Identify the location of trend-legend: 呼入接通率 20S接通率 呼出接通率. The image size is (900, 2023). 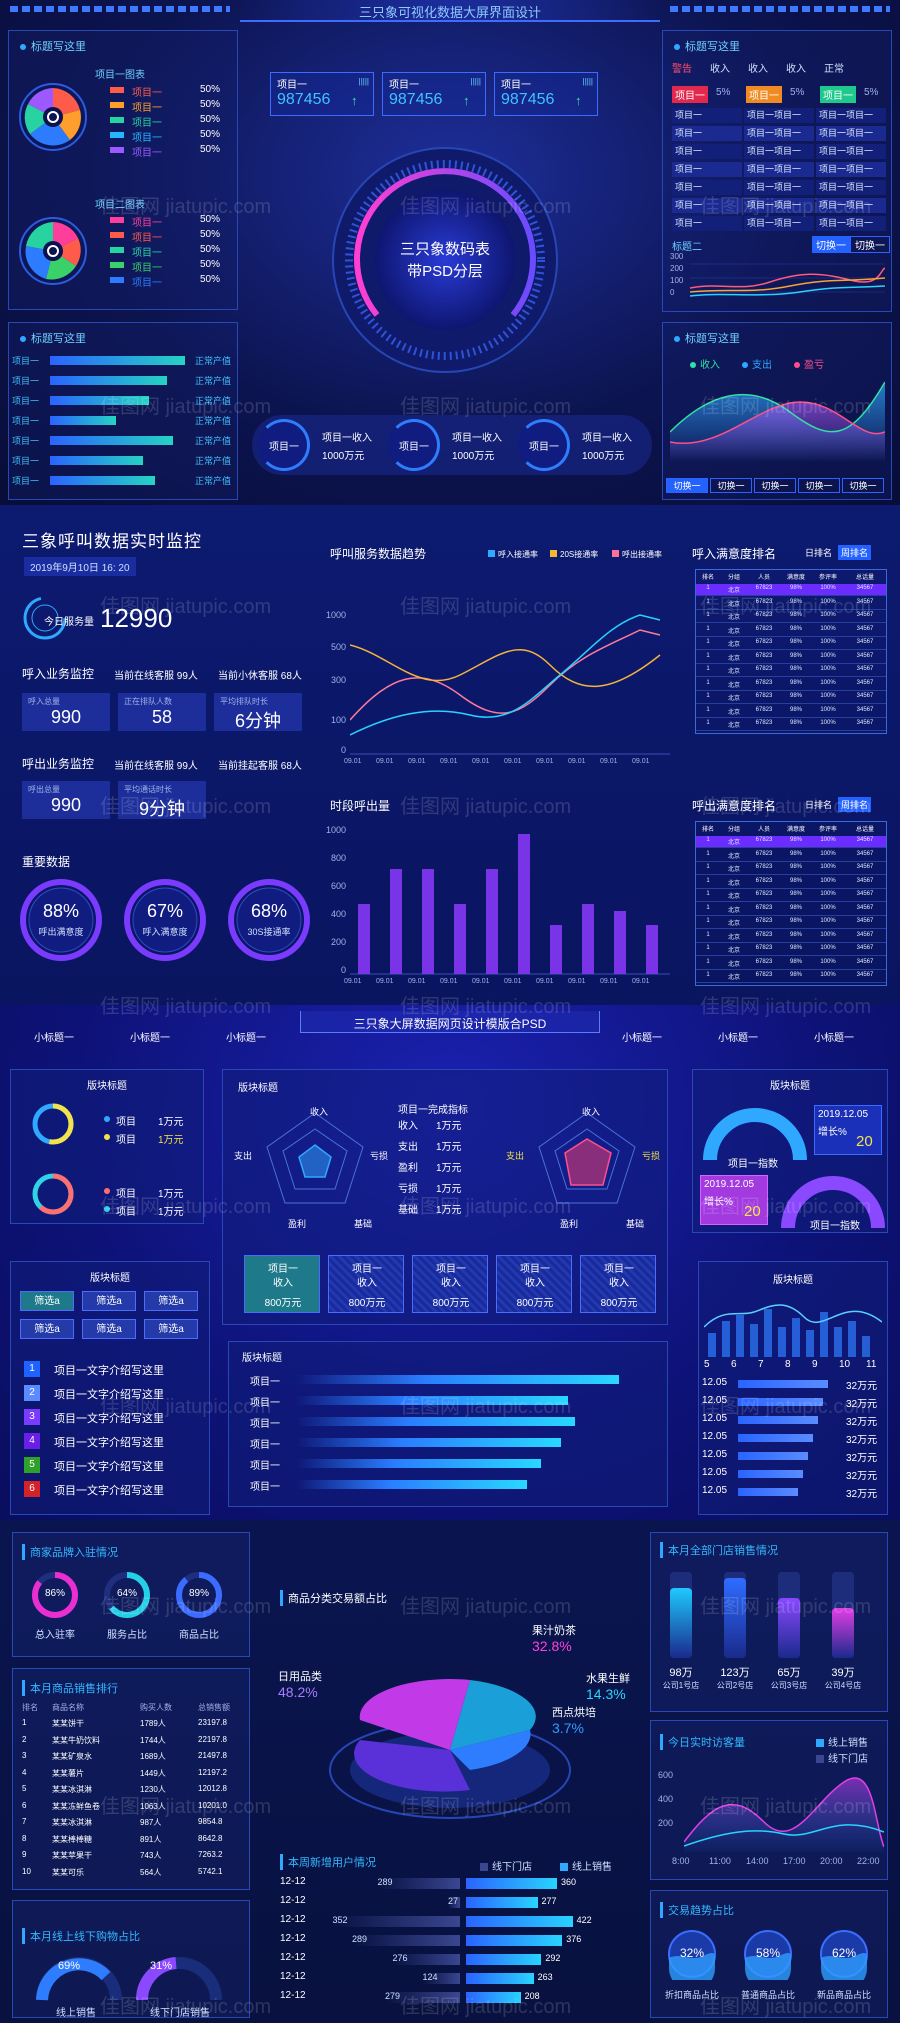
(583, 555).